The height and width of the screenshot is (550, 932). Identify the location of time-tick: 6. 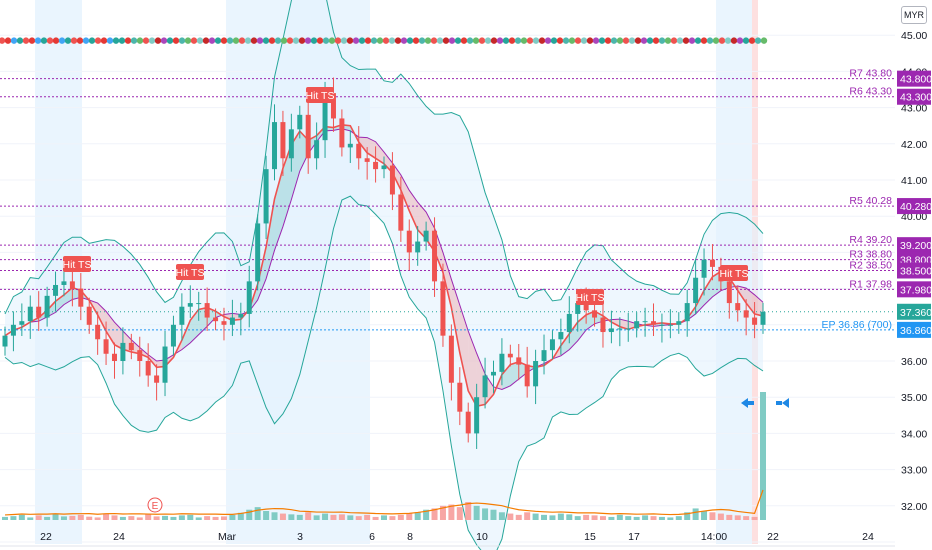
(372, 537).